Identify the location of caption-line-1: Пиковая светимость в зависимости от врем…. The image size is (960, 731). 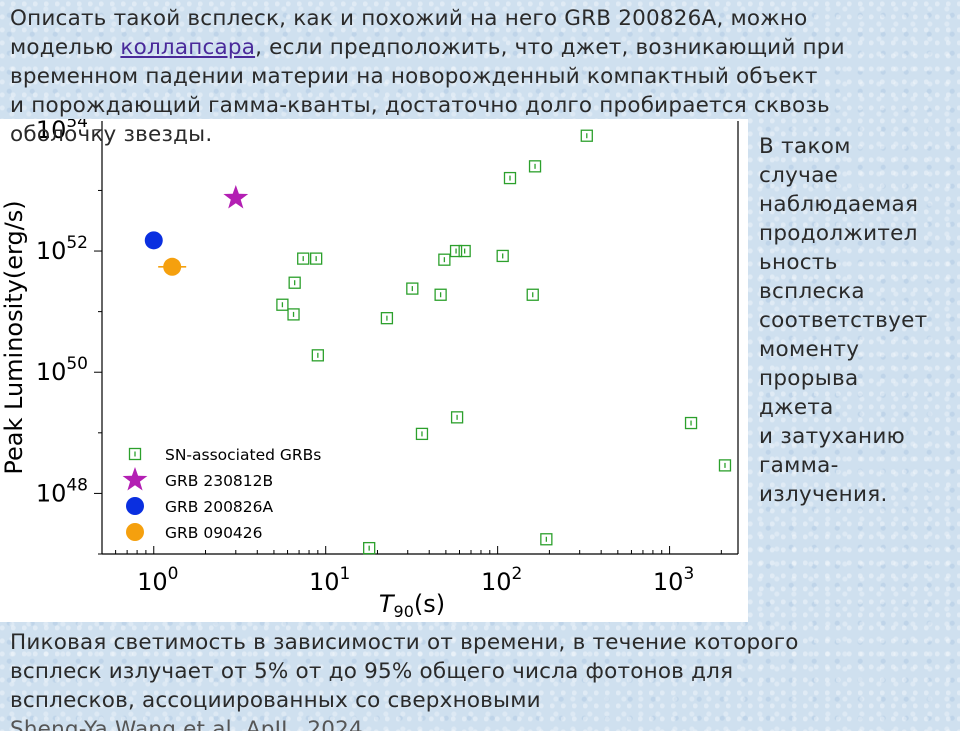
(404, 642).